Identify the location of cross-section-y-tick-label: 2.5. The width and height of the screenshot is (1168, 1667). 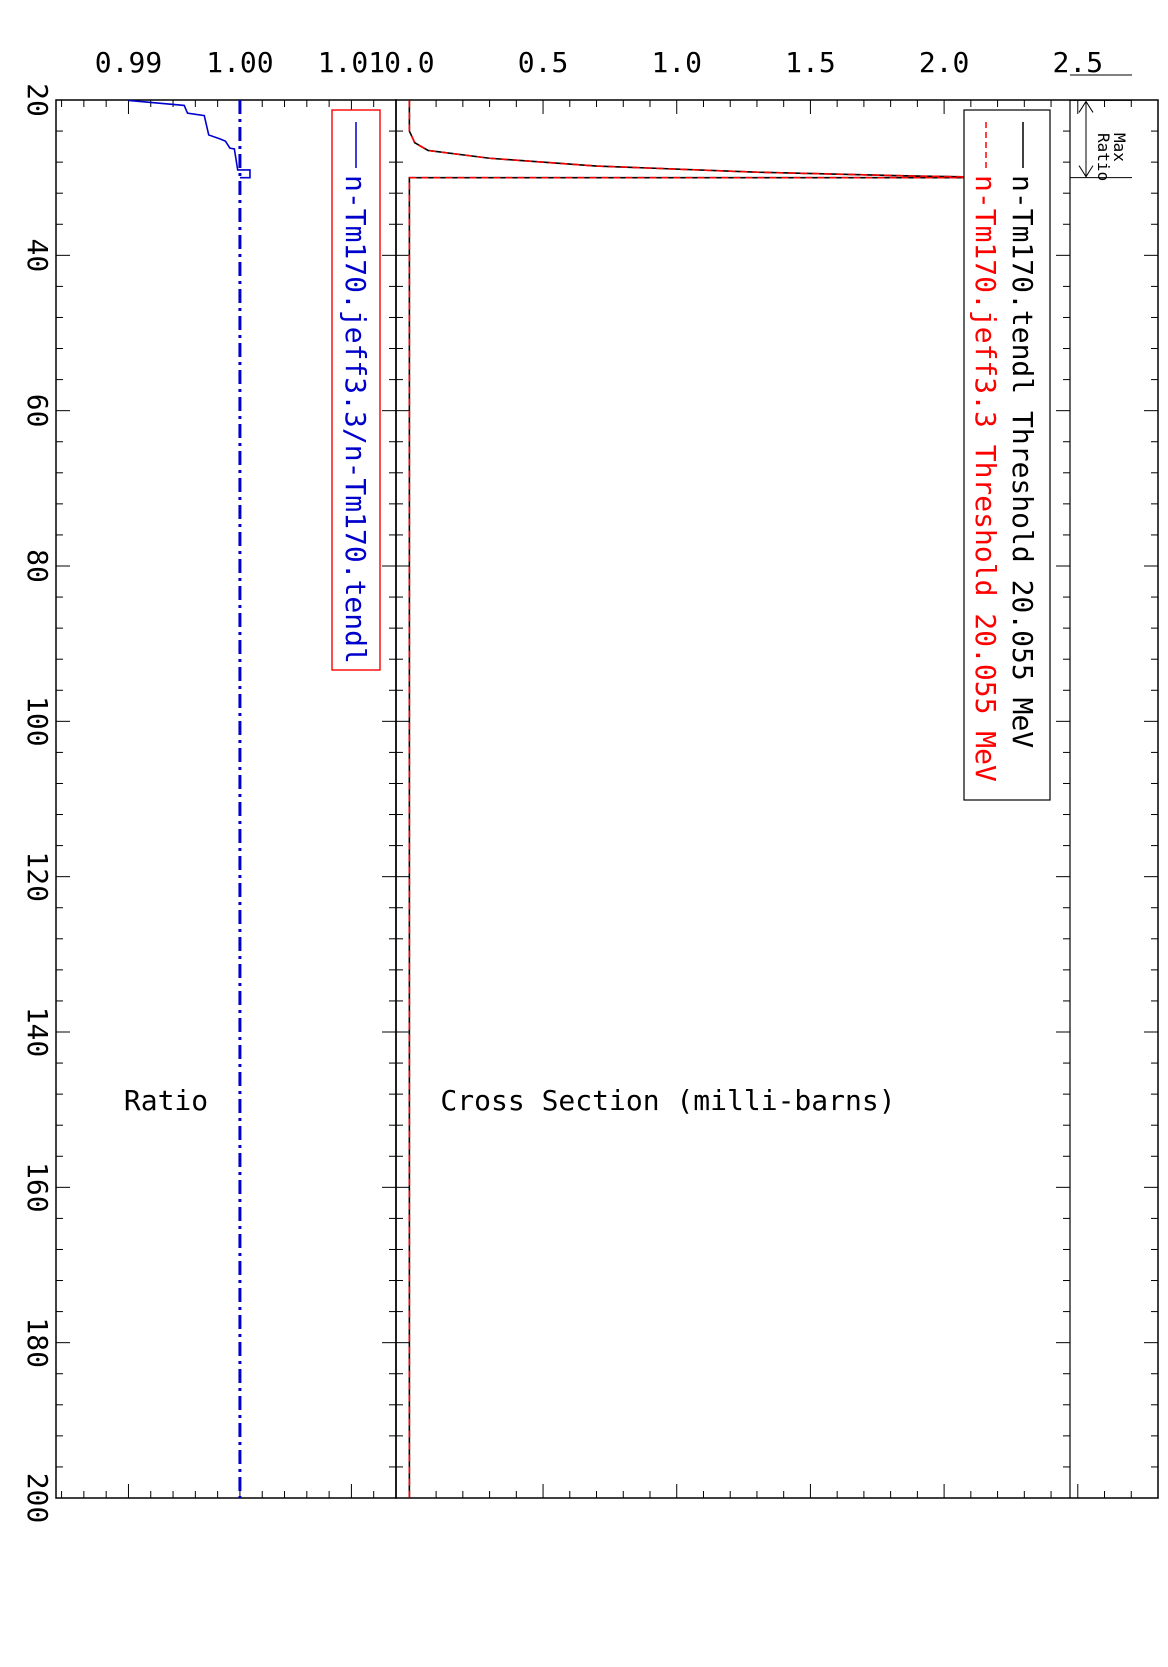
(1078, 62).